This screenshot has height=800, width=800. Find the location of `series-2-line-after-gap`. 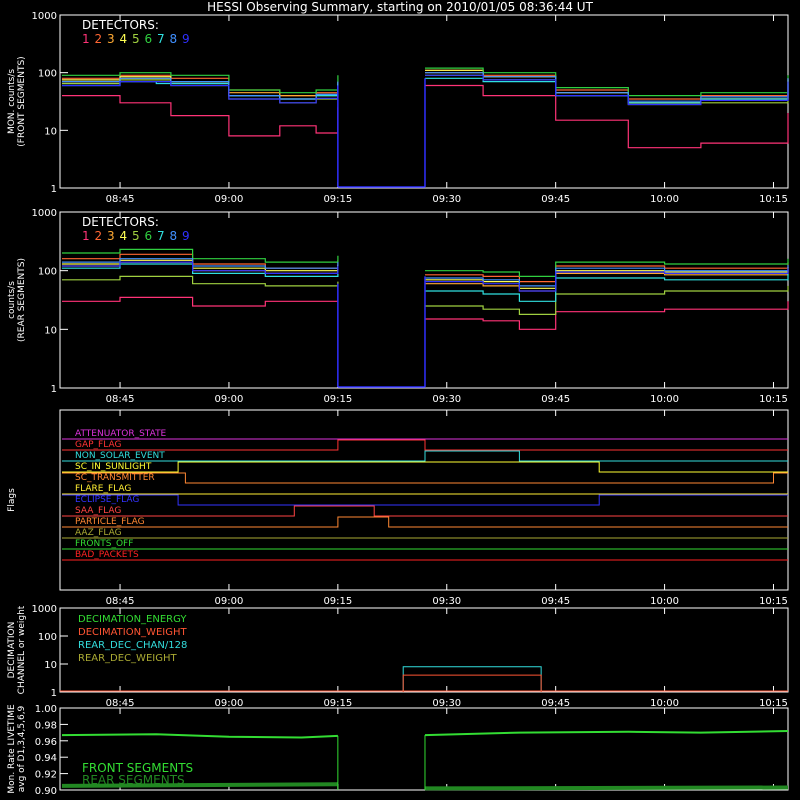

series-2-line-after-gap is located at coordinates (607, 84).